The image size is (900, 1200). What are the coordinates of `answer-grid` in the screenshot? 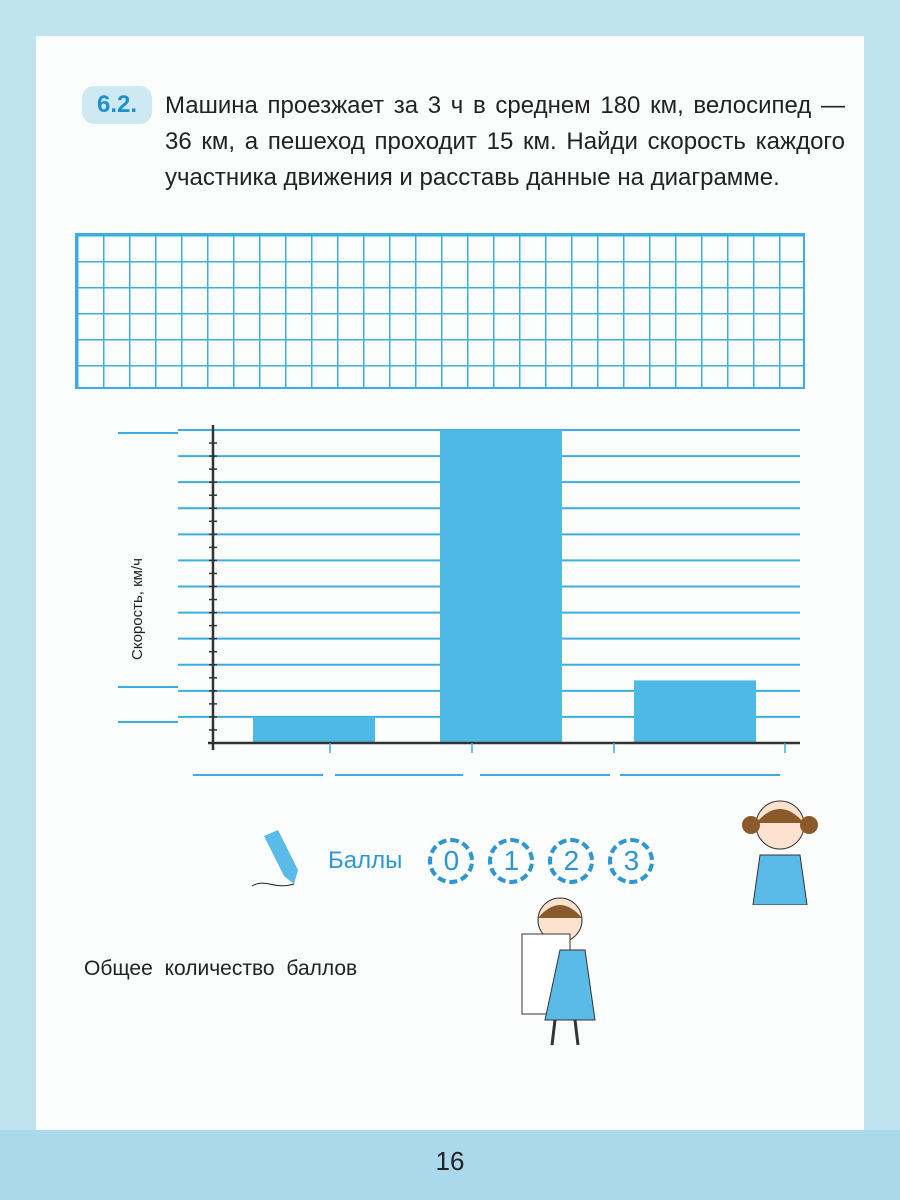 It's located at (440, 311).